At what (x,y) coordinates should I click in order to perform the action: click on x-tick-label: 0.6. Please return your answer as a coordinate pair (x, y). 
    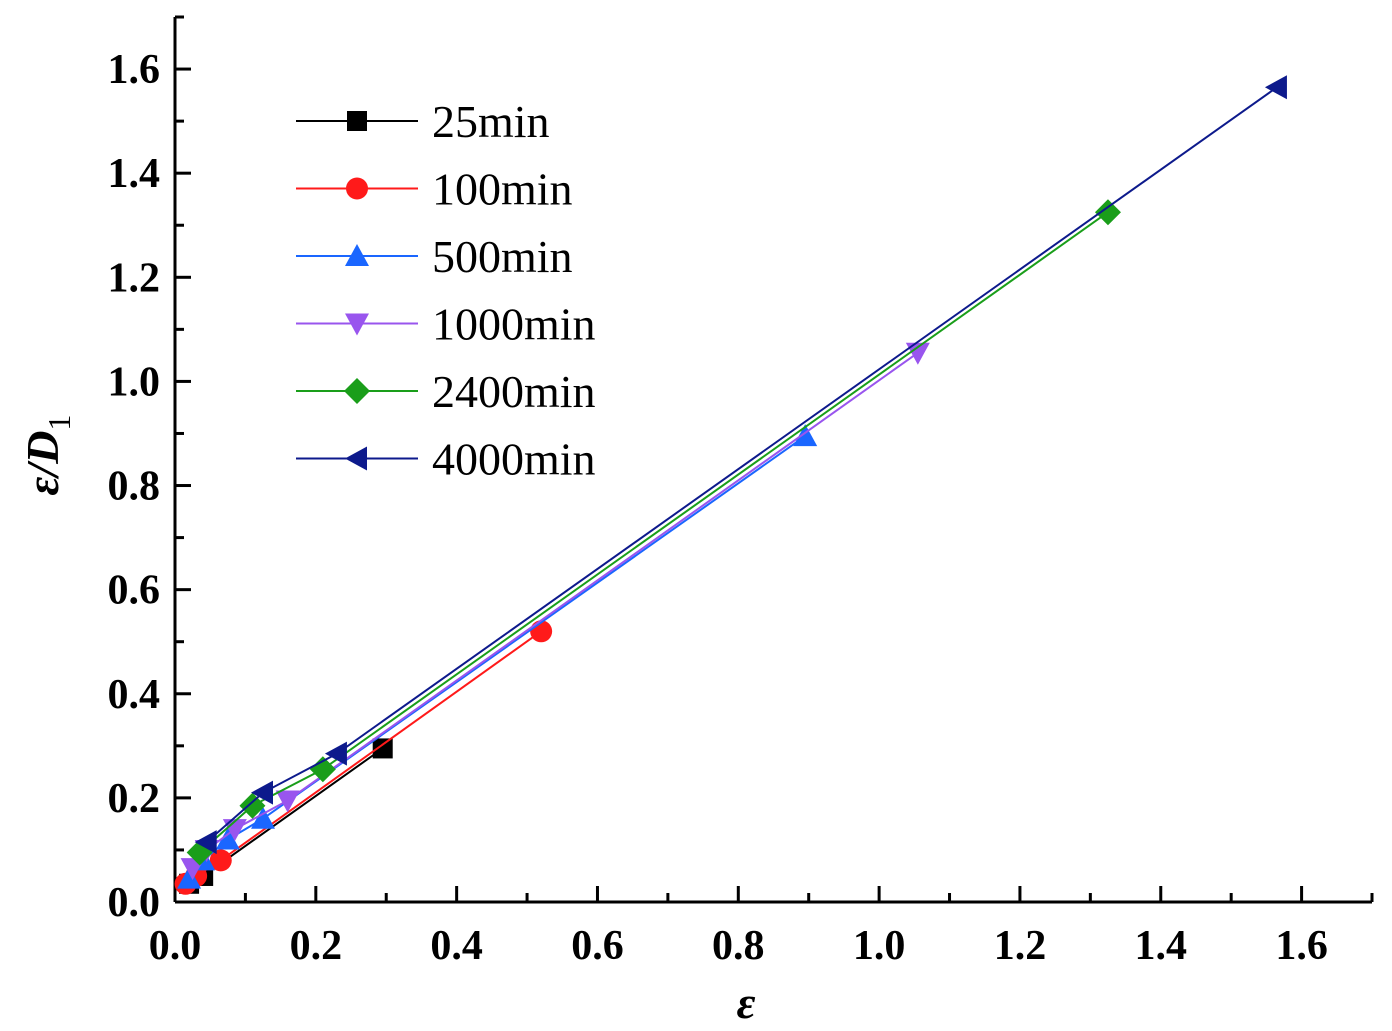
    Looking at the image, I should click on (597, 946).